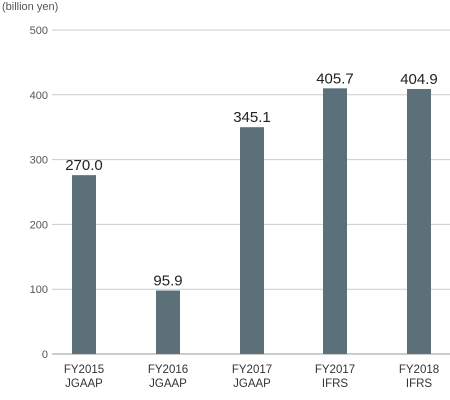 The height and width of the screenshot is (400, 450). What do you see at coordinates (419, 79) in the screenshot?
I see `data-label: 404.9` at bounding box center [419, 79].